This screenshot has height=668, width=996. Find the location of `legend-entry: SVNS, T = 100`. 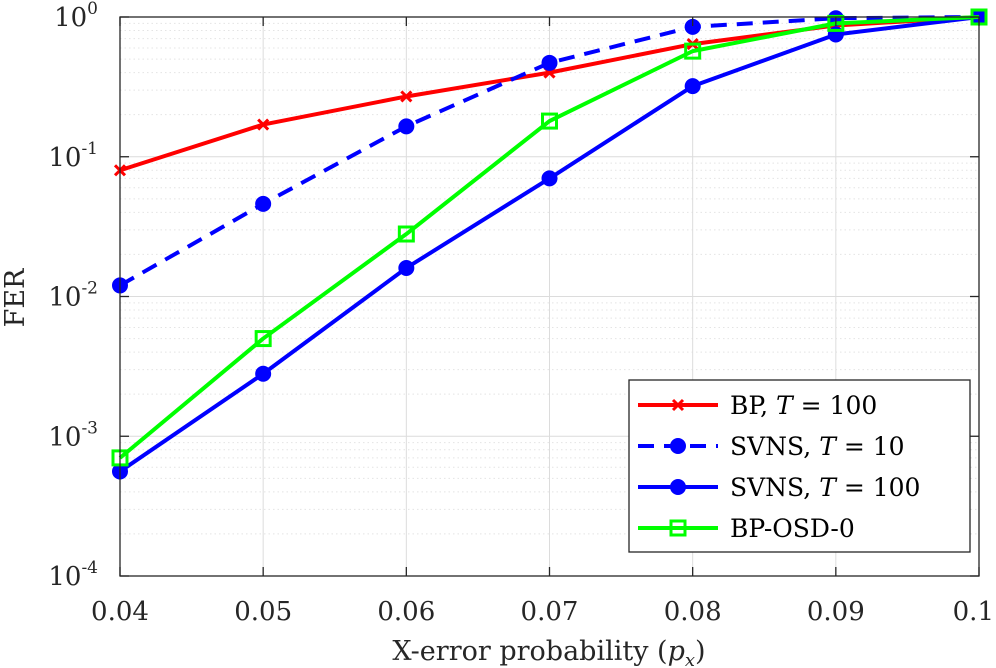

legend-entry: SVNS, T = 100 is located at coordinates (779, 487).